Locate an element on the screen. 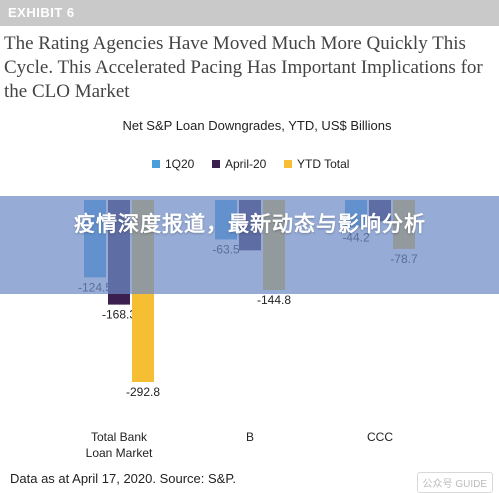 This screenshot has width=499, height=493. legend-label: YTD Total is located at coordinates (323, 164).